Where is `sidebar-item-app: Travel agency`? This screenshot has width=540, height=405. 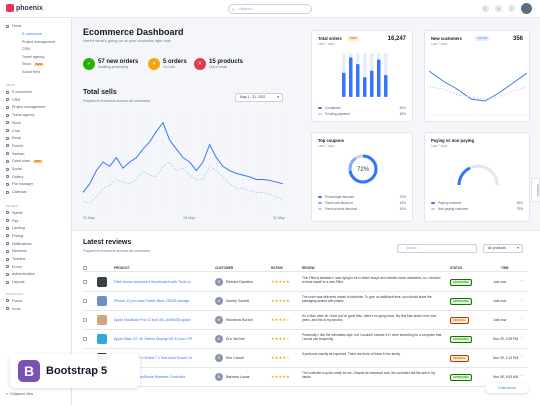 sidebar-item-app: Travel agency is located at coordinates (20, 115).